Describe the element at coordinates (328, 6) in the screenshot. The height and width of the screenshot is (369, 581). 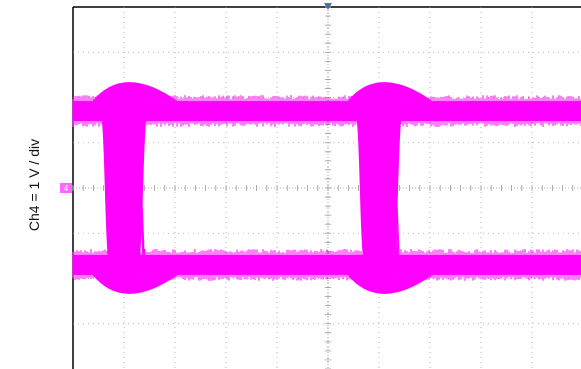
I see `trigger-marker` at that location.